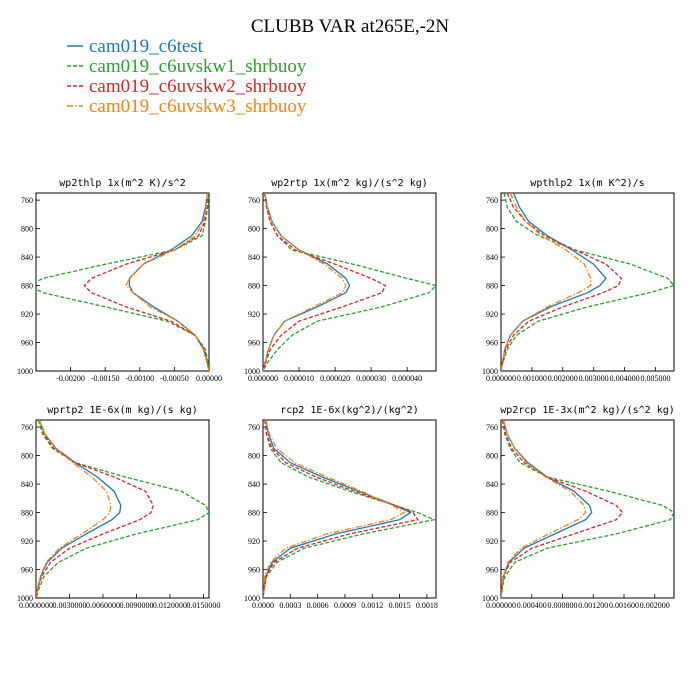 The height and width of the screenshot is (700, 700). I want to click on panel-title: rcp2 1E-6x(kg^2)/(kg^2), so click(349, 410).